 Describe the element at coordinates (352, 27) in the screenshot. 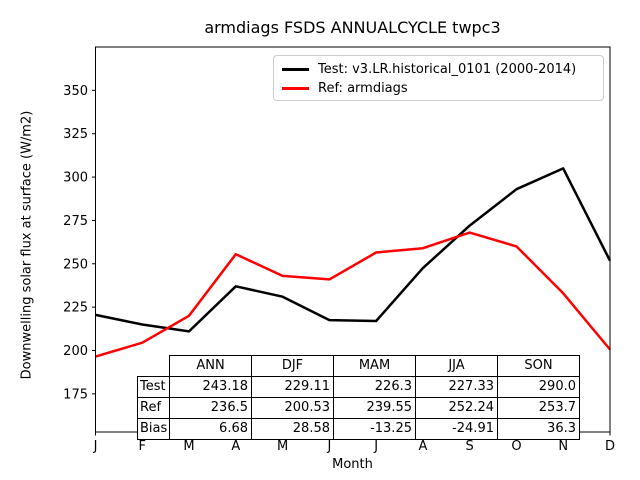

I see `chart-title: armdiags FSDS ANNUALCYCLE twpc3` at that location.